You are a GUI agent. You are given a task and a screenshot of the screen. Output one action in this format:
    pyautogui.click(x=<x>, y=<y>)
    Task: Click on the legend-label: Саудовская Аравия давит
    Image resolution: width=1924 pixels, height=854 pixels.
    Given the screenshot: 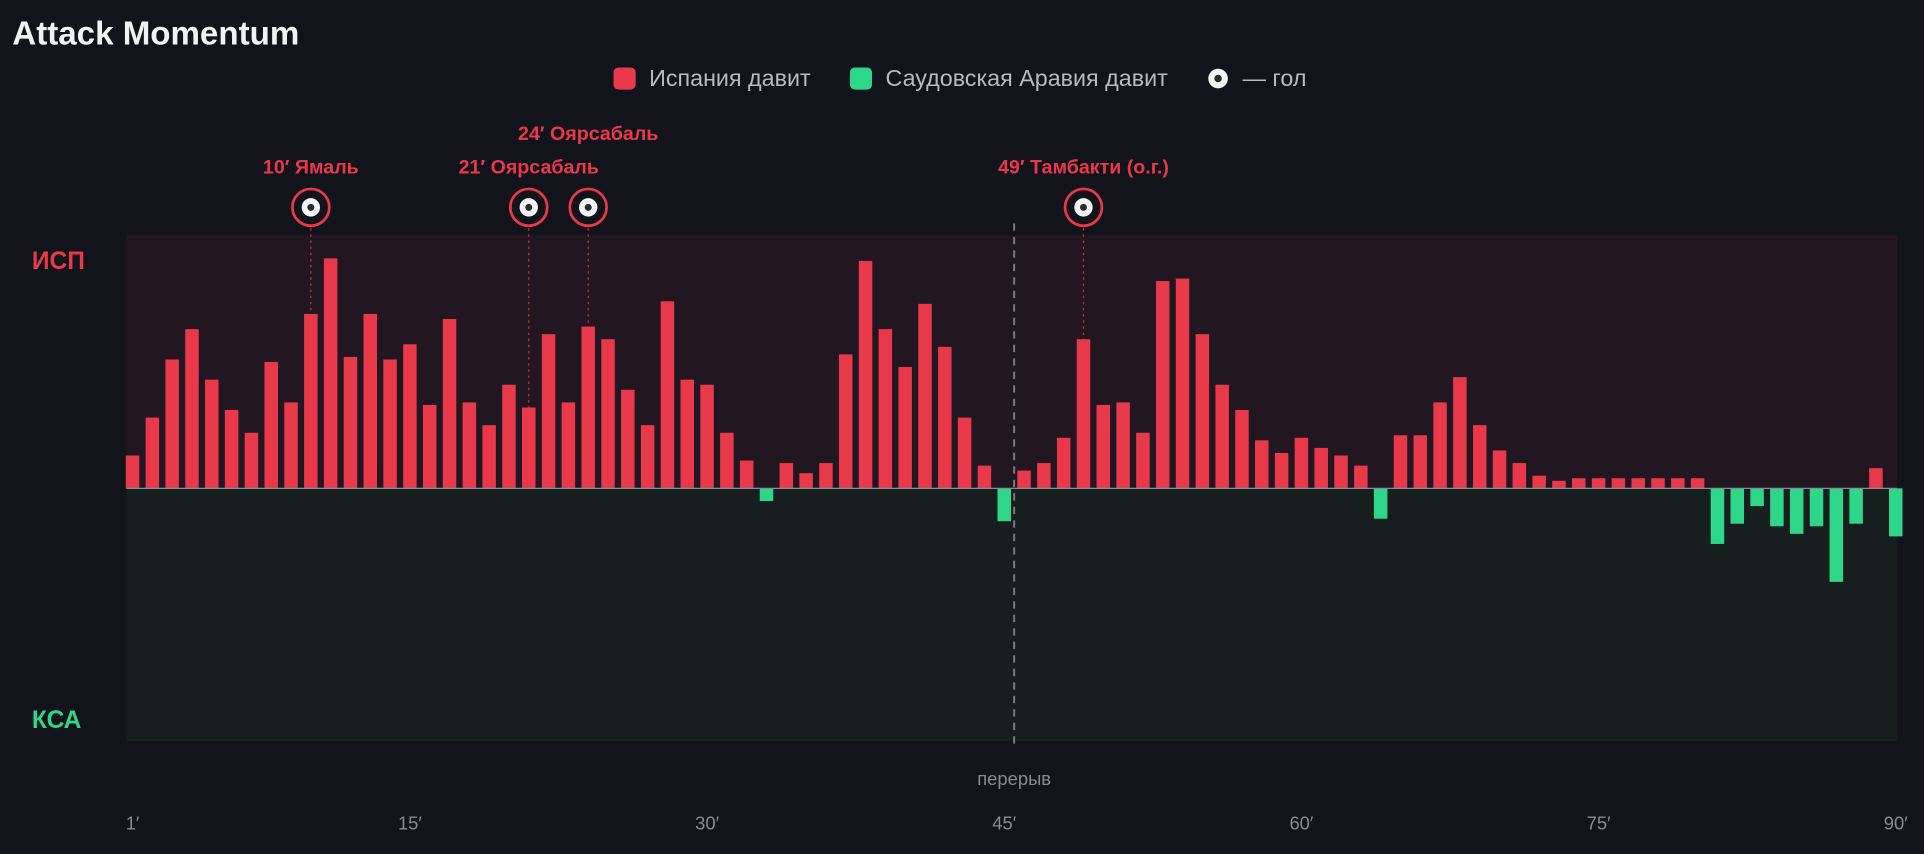 What is the action you would take?
    pyautogui.click(x=1027, y=78)
    